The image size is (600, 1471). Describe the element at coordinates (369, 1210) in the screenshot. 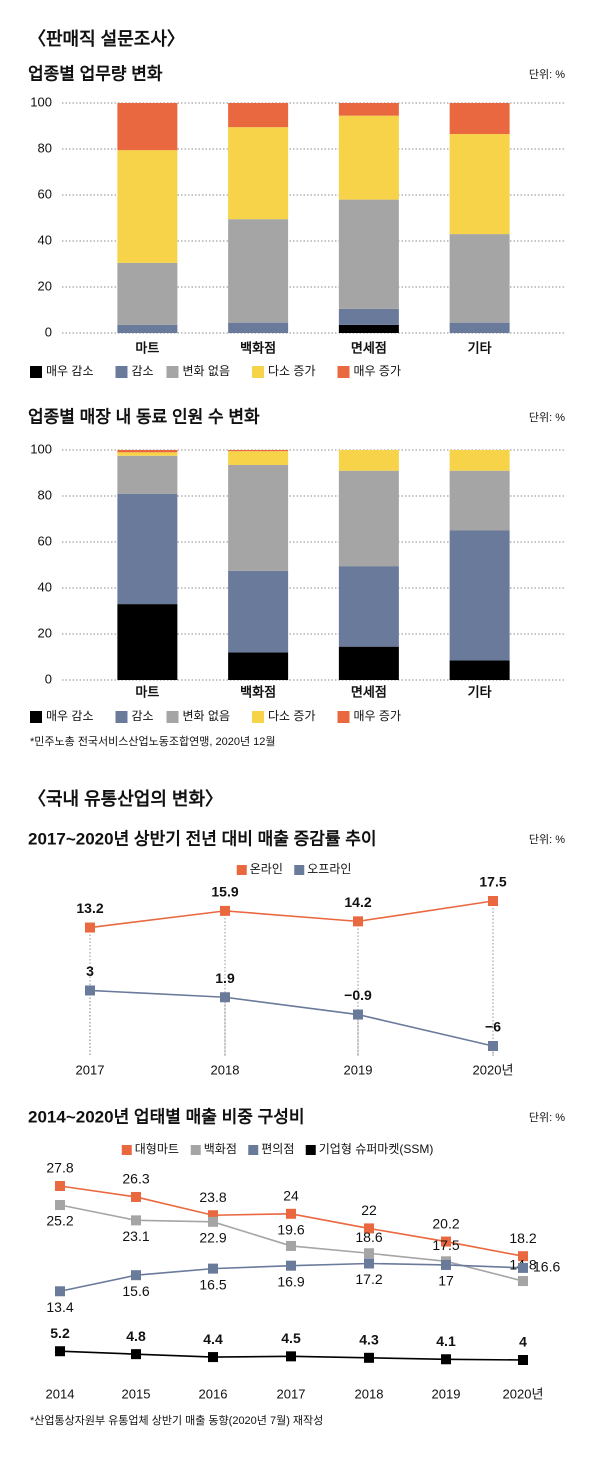

I see `data-label: 22` at that location.